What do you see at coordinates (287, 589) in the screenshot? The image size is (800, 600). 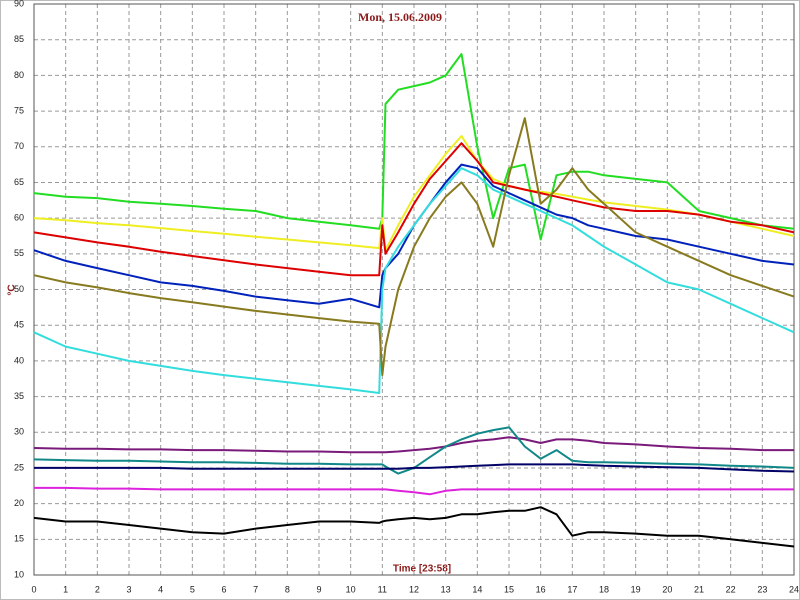 I see `x-tick-label: 8` at bounding box center [287, 589].